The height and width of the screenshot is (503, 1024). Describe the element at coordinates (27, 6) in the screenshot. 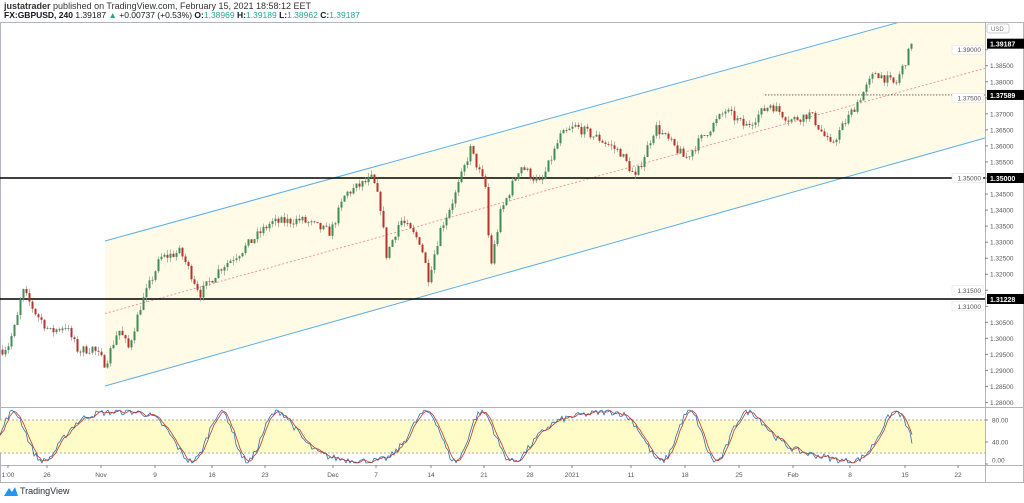

I see `author: justatrader` at that location.